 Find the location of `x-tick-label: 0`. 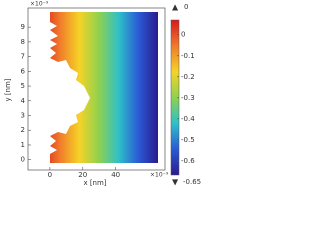

x-tick-label: 0 is located at coordinates (50, 175).